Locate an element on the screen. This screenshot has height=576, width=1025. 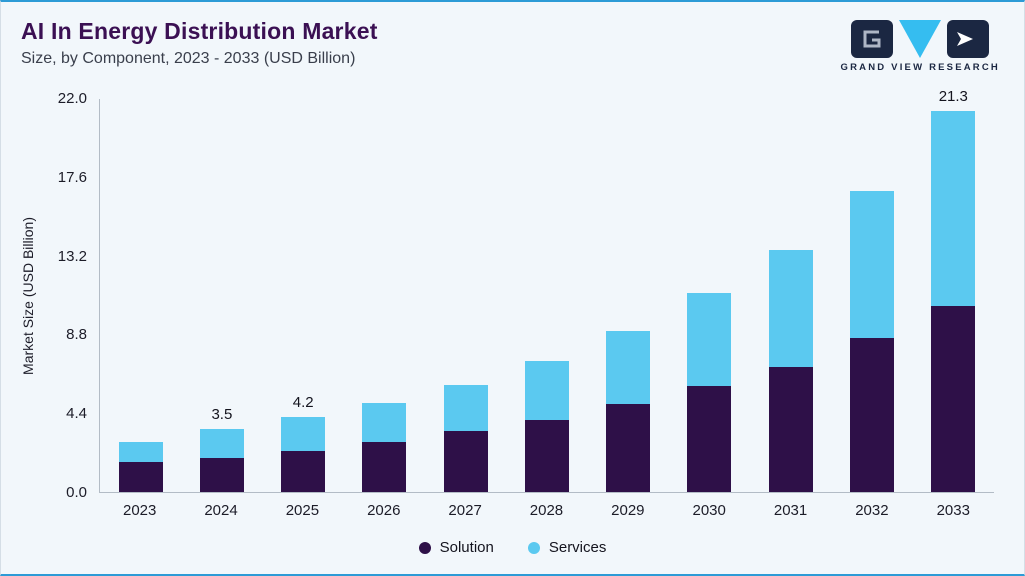
logo-triangle is located at coordinates (920, 39).